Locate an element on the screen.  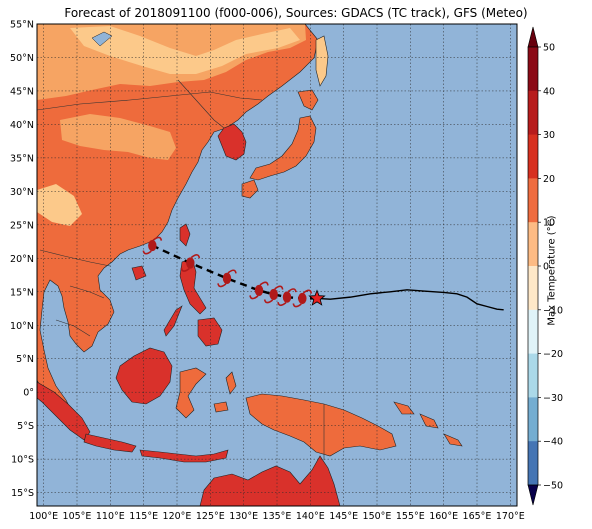
colorbar-extend-min is located at coordinates (533, 495).